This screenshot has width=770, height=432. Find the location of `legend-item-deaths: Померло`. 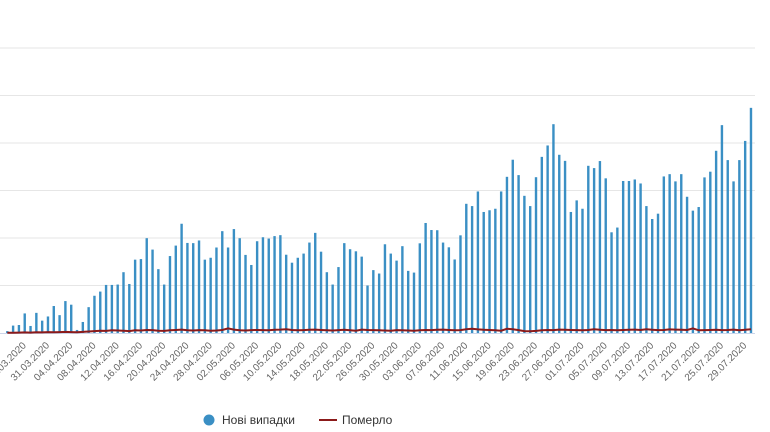

legend-item-deaths: Померло is located at coordinates (356, 420).